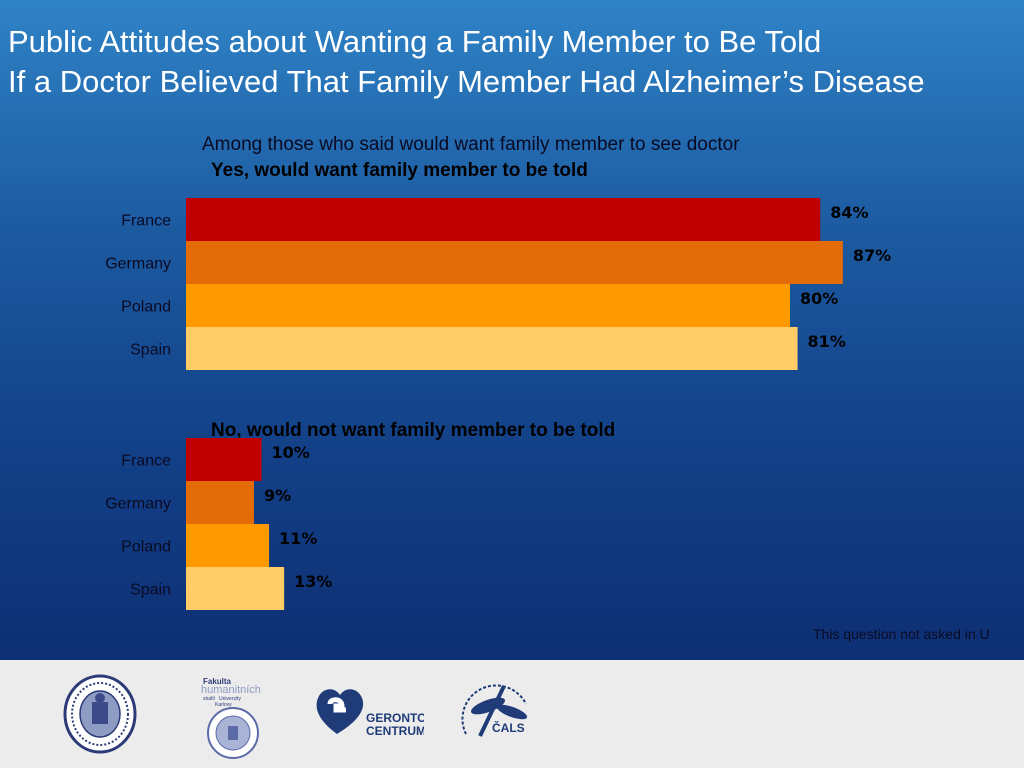 The height and width of the screenshot is (768, 1024). What do you see at coordinates (150, 350) in the screenshot?
I see `category-label-yes-spain: Spain` at bounding box center [150, 350].